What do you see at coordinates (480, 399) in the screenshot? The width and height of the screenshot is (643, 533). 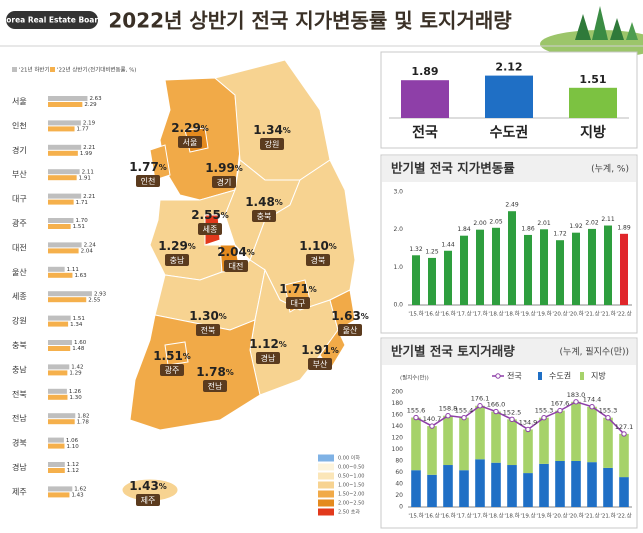 I see `line-value-label: 176.1` at bounding box center [480, 399].